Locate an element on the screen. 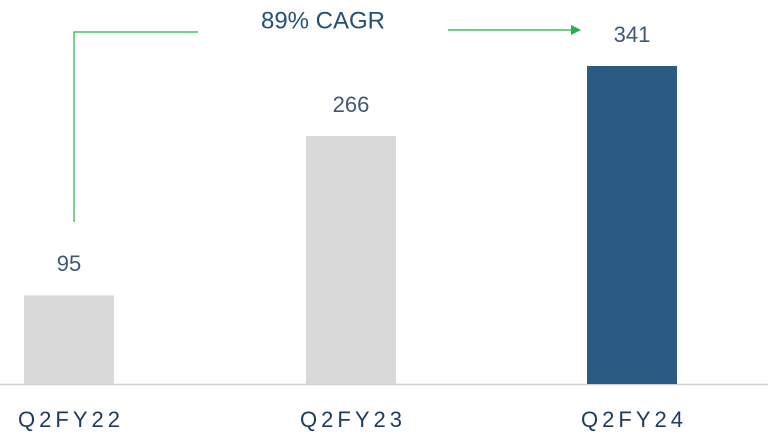 The image size is (768, 440). value-label: 341 is located at coordinates (632, 34).